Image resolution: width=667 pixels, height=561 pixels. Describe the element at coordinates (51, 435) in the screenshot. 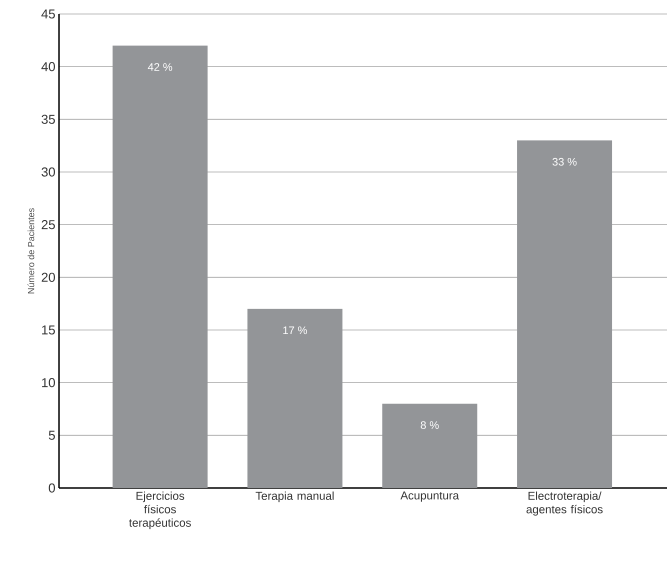

I see `y-tick-label: 5` at that location.